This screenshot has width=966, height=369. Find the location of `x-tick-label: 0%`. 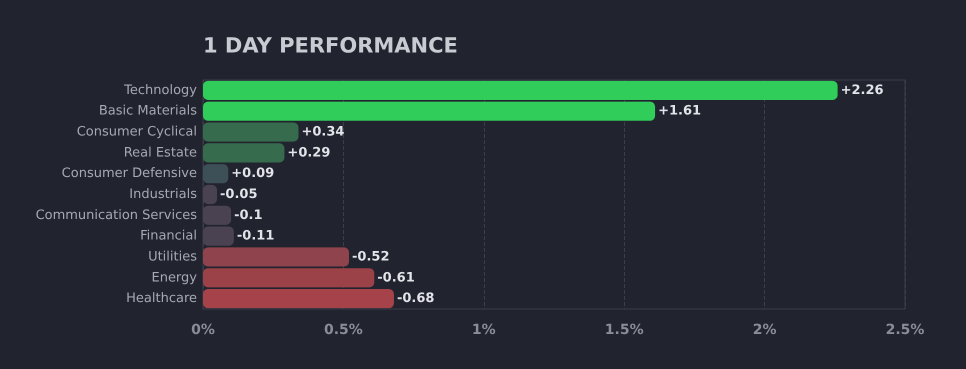

x-tick-label: 0% is located at coordinates (203, 330).